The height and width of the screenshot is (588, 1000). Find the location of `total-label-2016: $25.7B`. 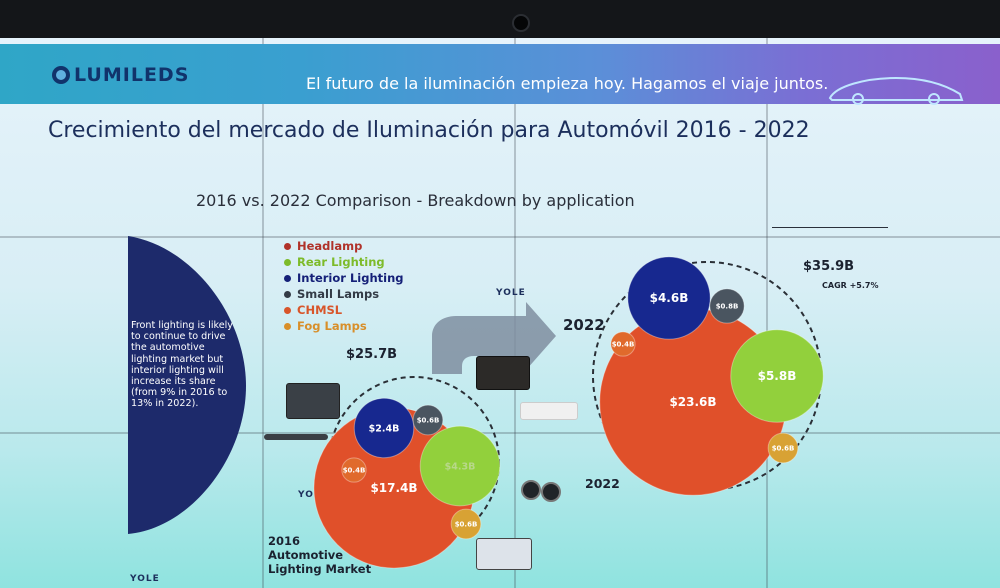

total-label-2016: $25.7B is located at coordinates (371, 354).